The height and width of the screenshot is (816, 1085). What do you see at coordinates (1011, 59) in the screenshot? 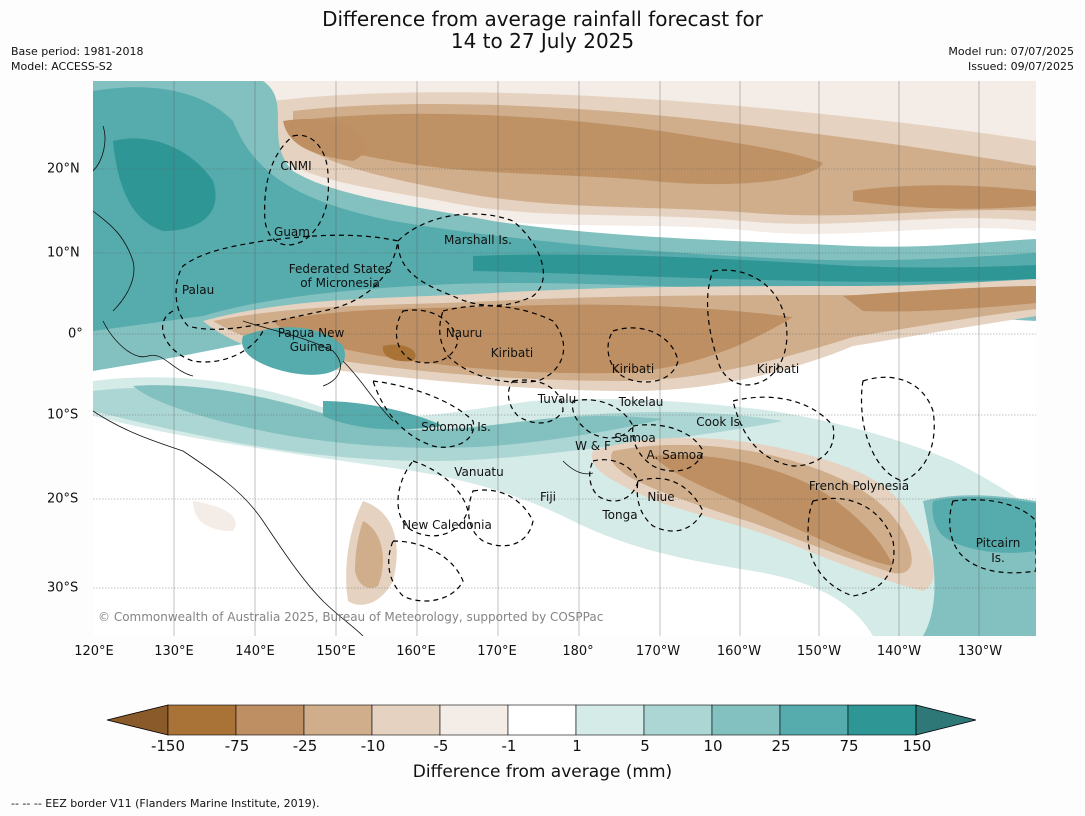
I see `meta-right: Model run: 07/07/2025 Issued: 09/07/2025` at bounding box center [1011, 59].